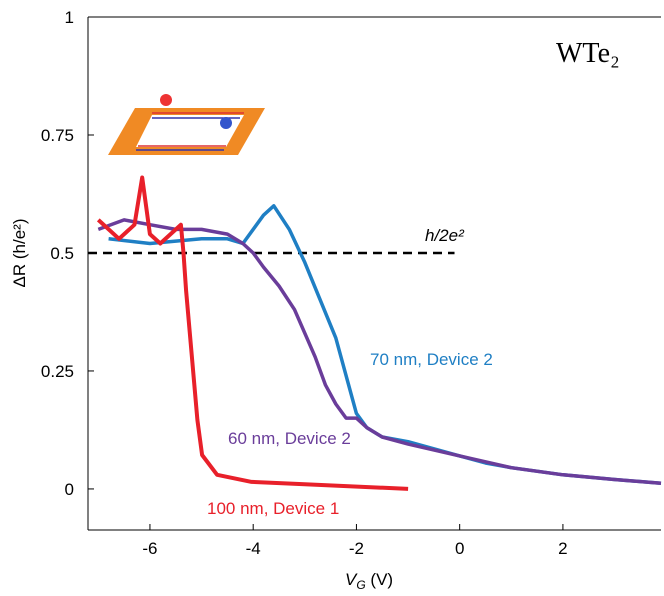 This screenshot has height=596, width=664. I want to click on x-label-symbol: V, so click(351, 579).